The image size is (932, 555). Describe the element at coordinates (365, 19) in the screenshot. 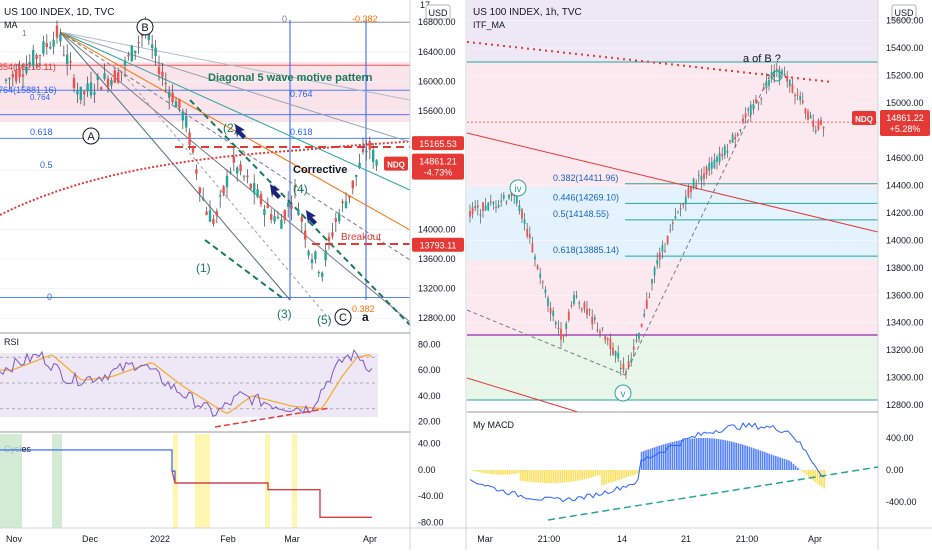

I see `fib-top-neg0382: -0.382` at that location.